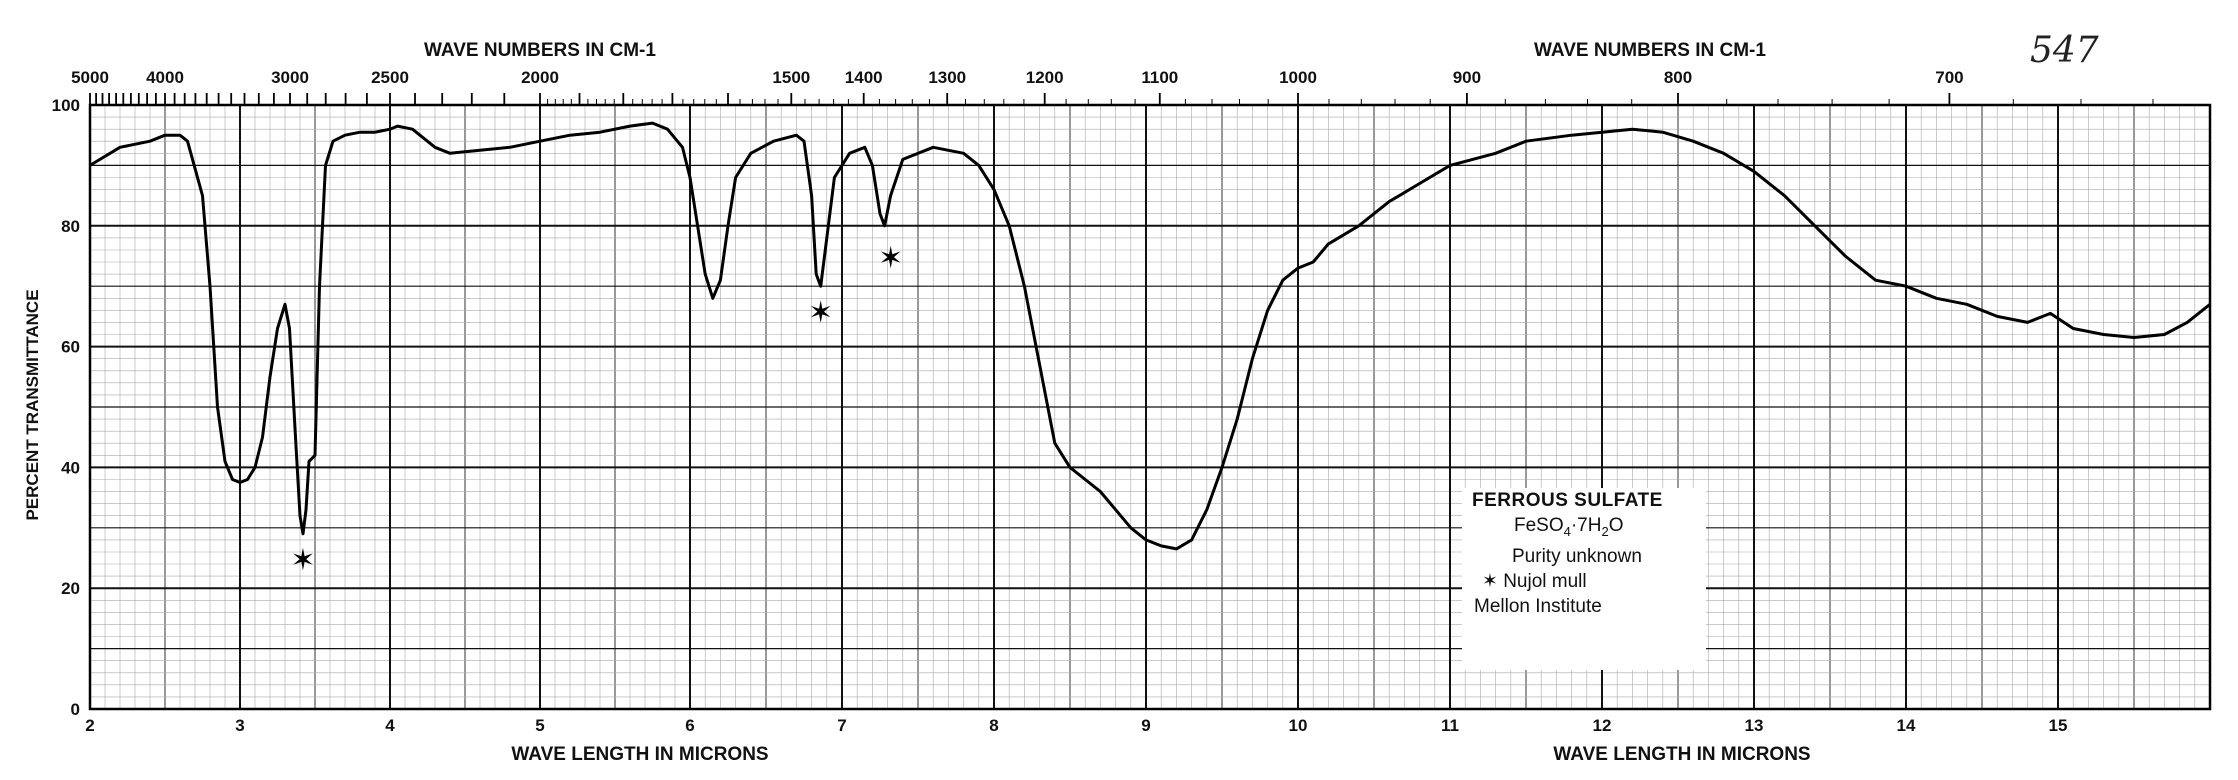  I want to click on x-tick-label: 6, so click(689, 725).